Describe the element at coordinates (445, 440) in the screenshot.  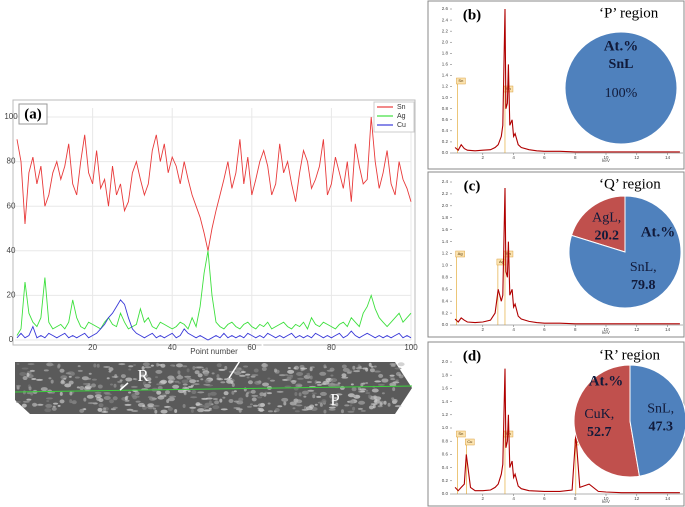
I see `y-tick-label: 0.8` at that location.